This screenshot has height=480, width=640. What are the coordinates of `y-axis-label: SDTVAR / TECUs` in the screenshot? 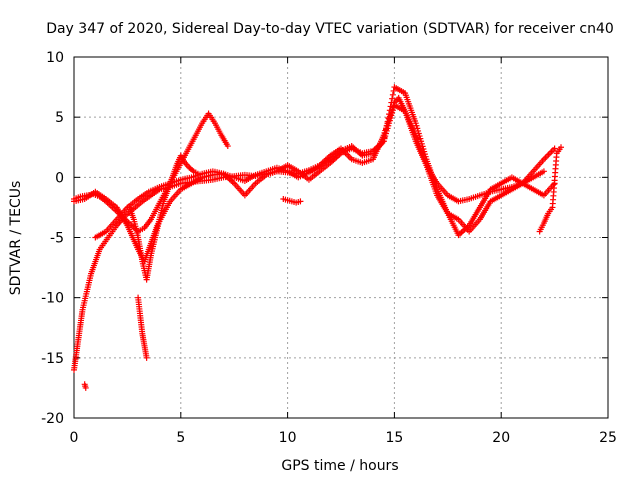 It's located at (16, 238).